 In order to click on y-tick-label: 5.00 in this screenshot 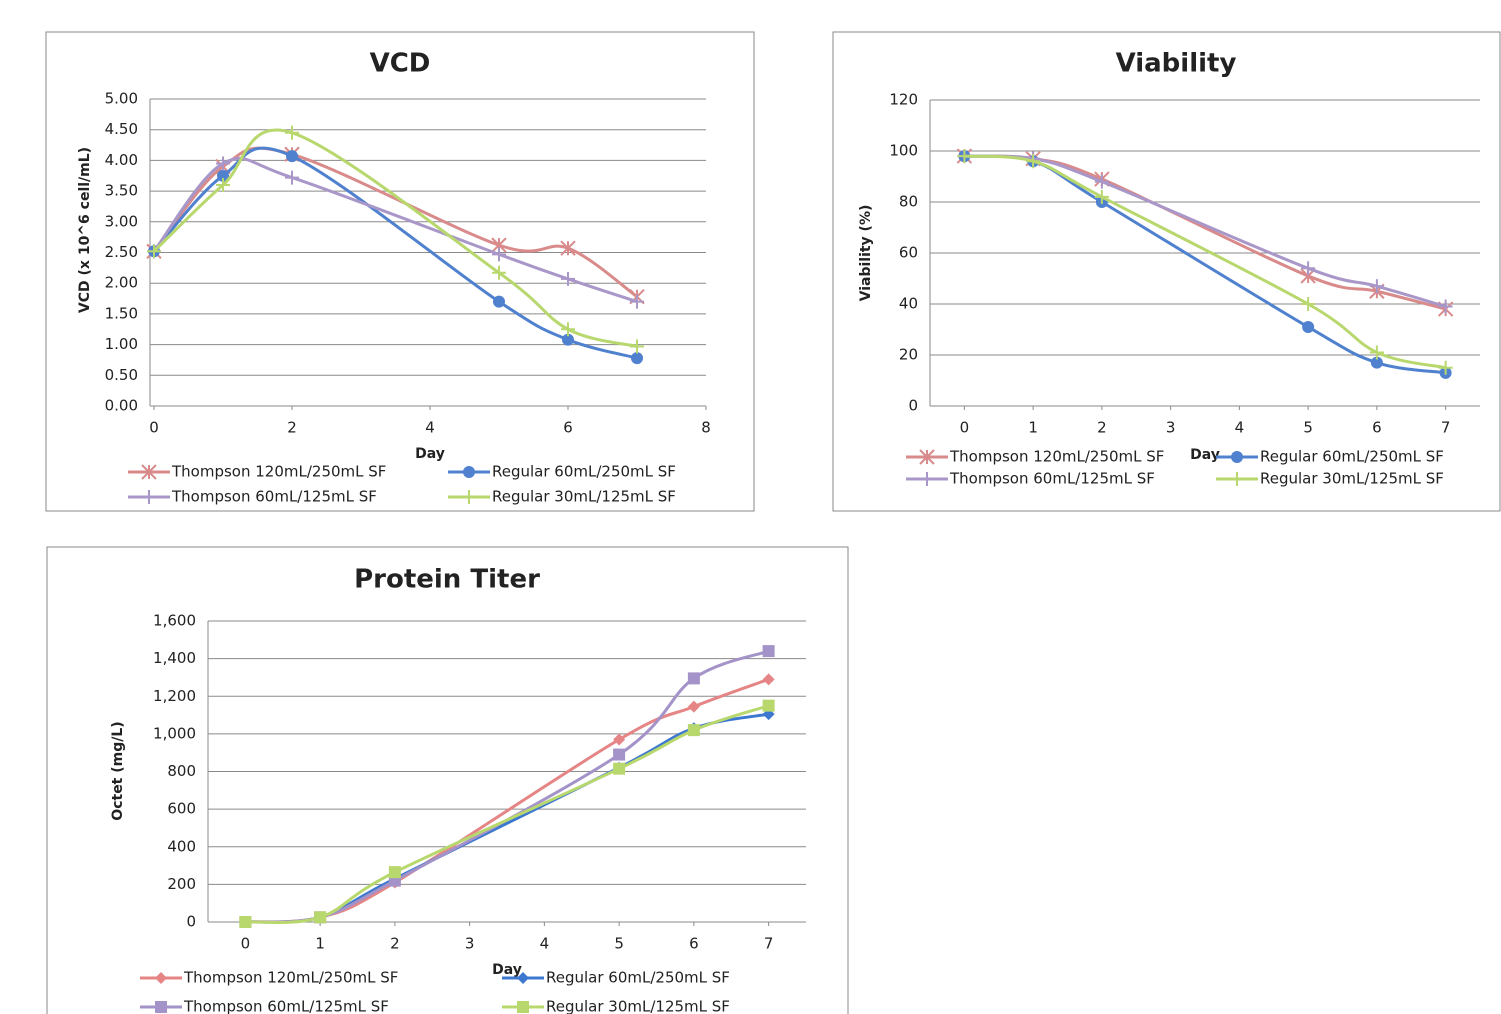, I will do `click(121, 99)`.